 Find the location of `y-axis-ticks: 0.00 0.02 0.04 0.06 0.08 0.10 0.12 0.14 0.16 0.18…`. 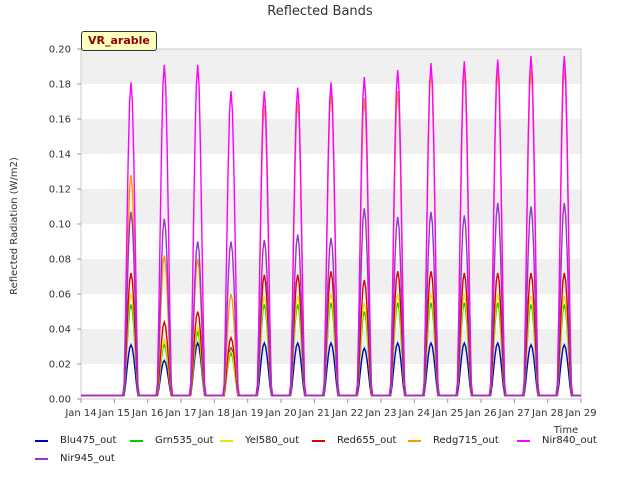

y-axis-ticks: 0.00 0.02 0.04 0.06 0.08 0.10 0.12 0.14 0.16 0.18… is located at coordinates (65, 225).